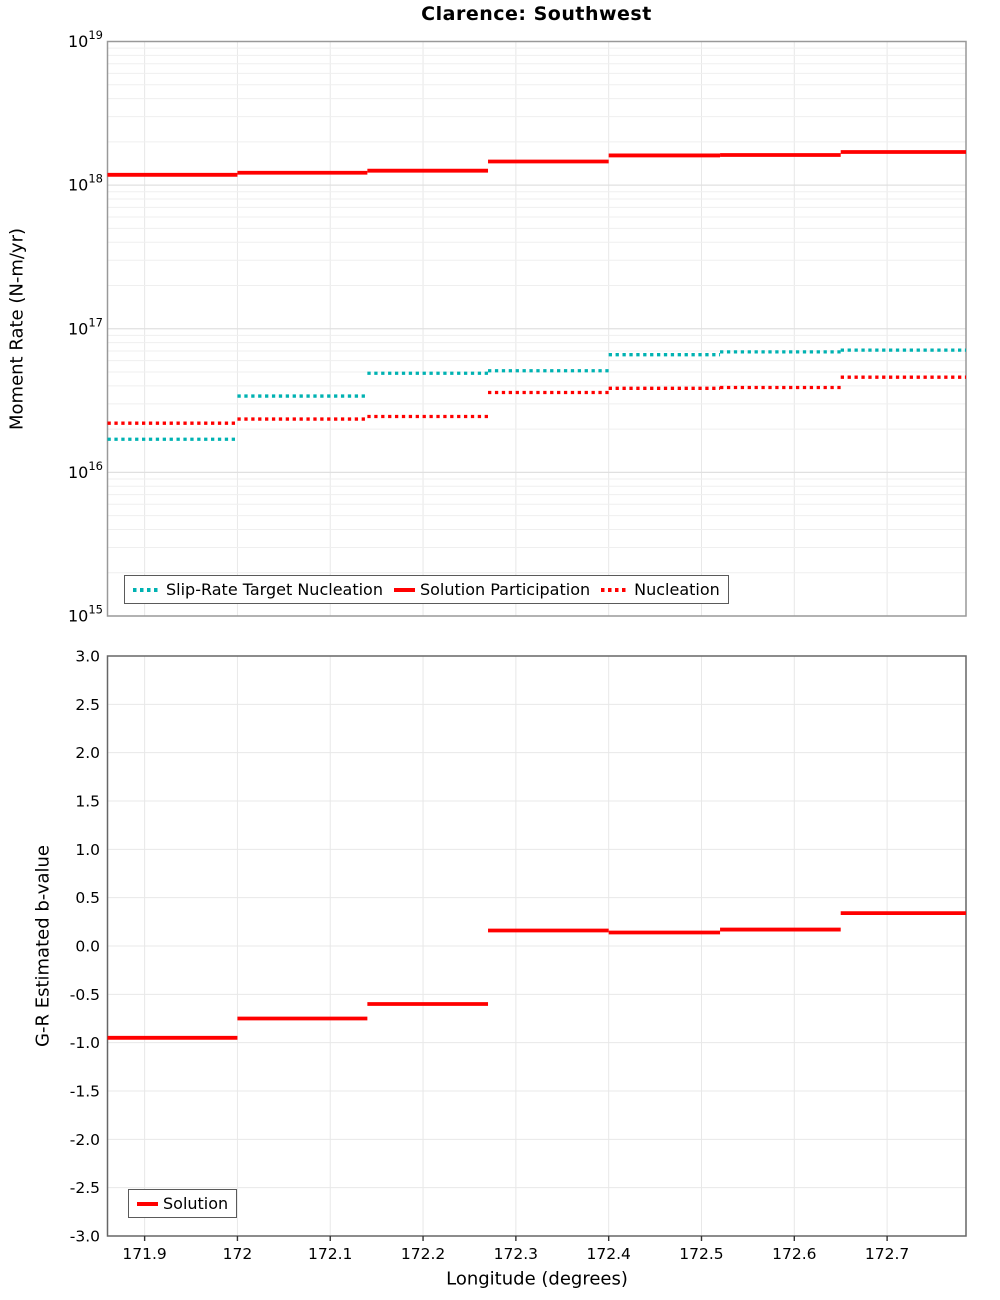 The image size is (1000, 1300). I want to click on svg-text: 1018, so click(85, 183).